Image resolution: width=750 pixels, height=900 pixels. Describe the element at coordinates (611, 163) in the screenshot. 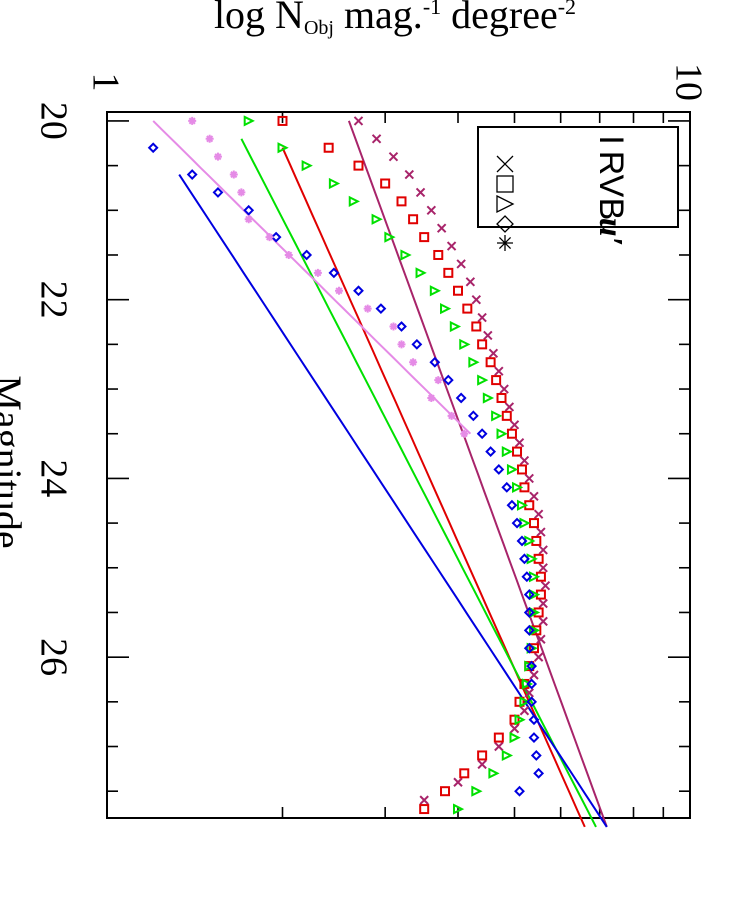

I see `legend-label: R` at that location.